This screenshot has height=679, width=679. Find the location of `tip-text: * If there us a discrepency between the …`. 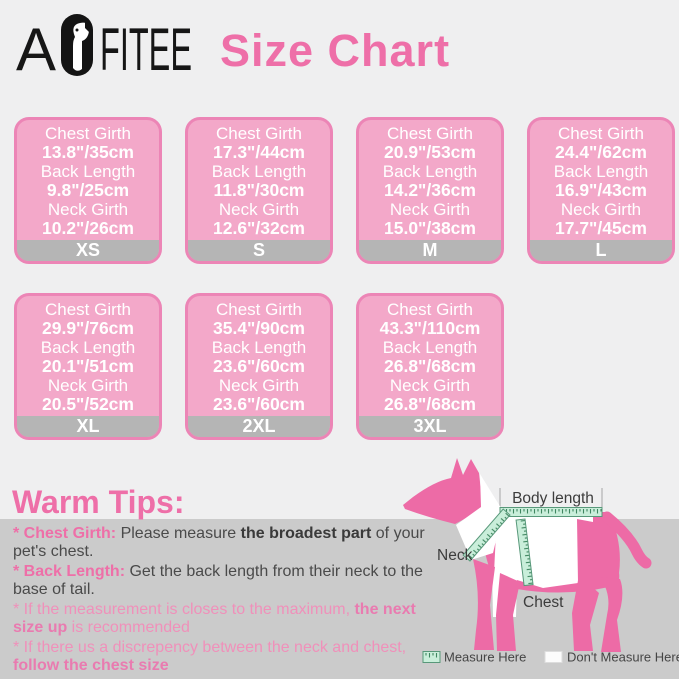

tip-text: * If there us a discrepency between the … is located at coordinates (210, 647).